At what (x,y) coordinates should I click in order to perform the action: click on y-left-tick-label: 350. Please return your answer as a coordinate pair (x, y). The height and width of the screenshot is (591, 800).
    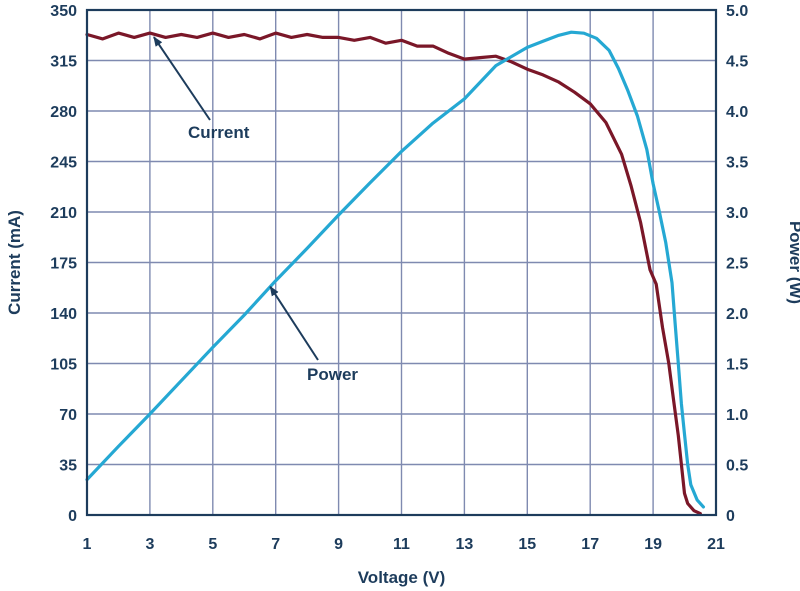
    Looking at the image, I should click on (63, 11).